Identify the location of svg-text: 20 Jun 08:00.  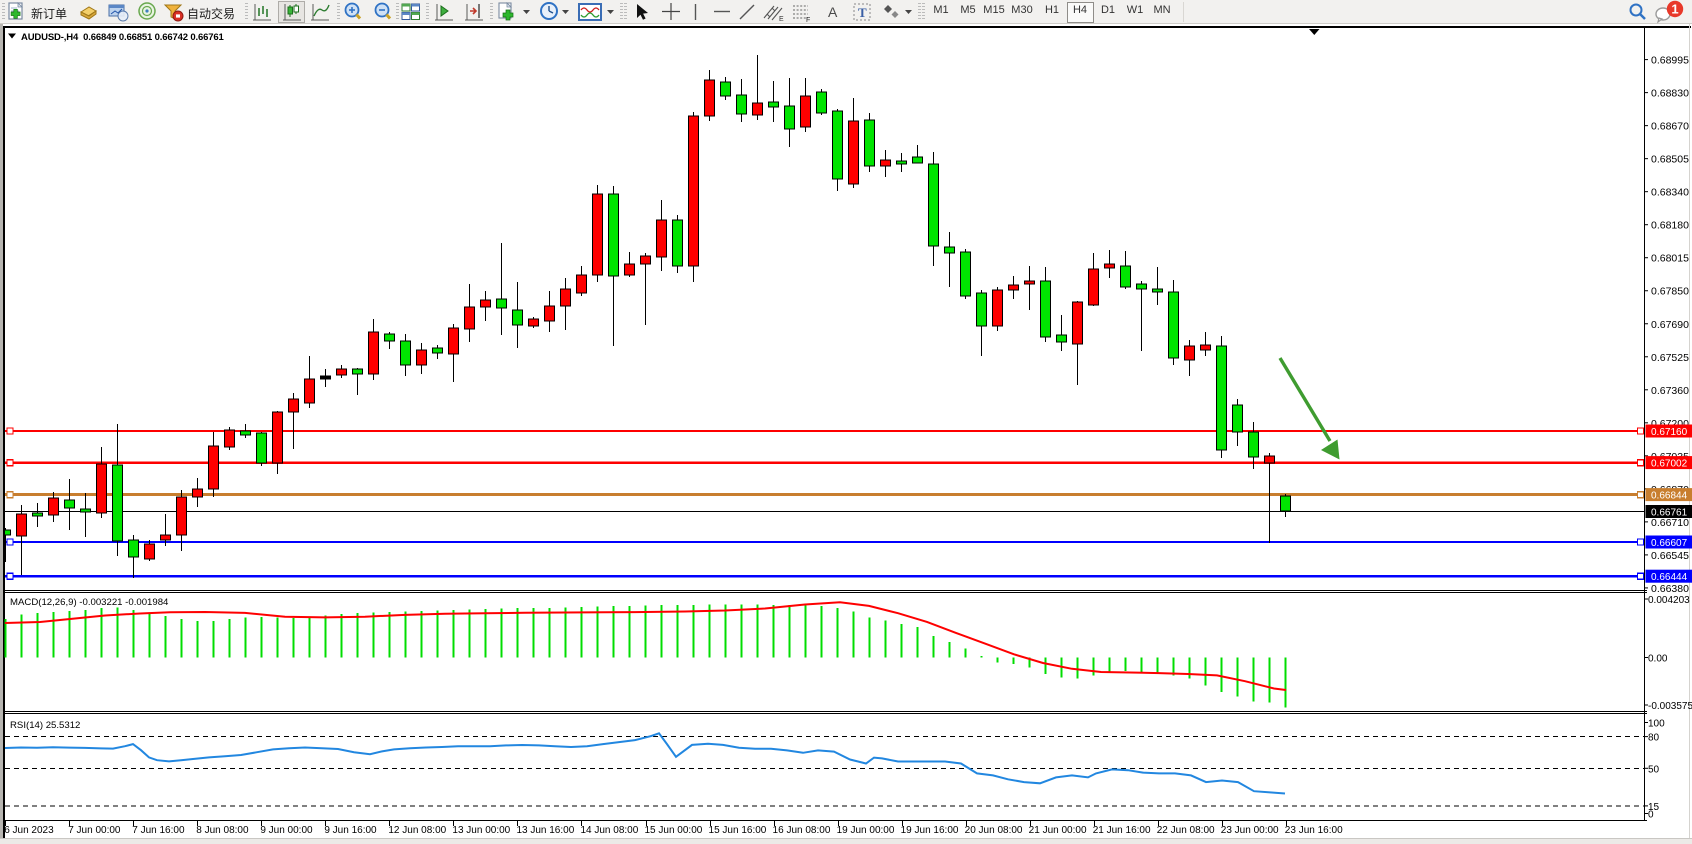
(994, 830).